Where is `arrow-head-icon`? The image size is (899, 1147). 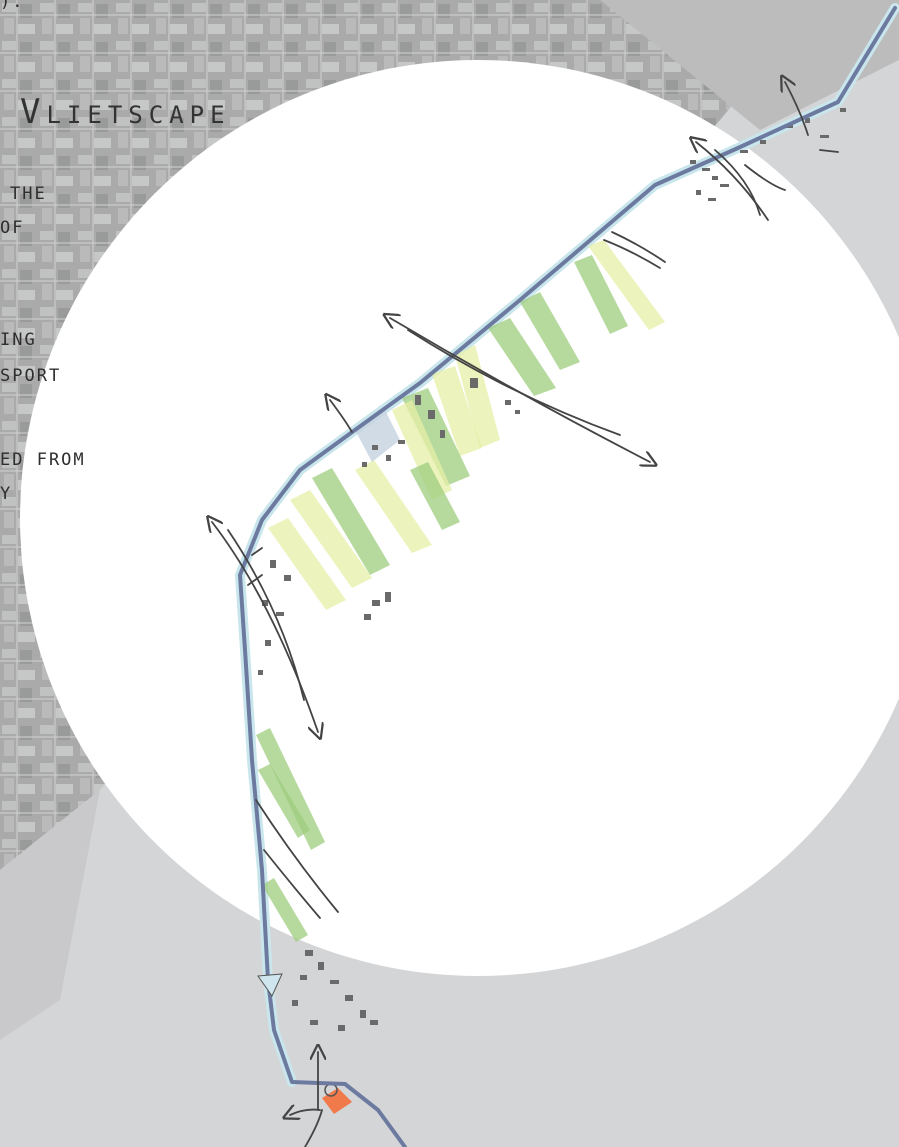
arrow-head-icon is located at coordinates (270, 985).